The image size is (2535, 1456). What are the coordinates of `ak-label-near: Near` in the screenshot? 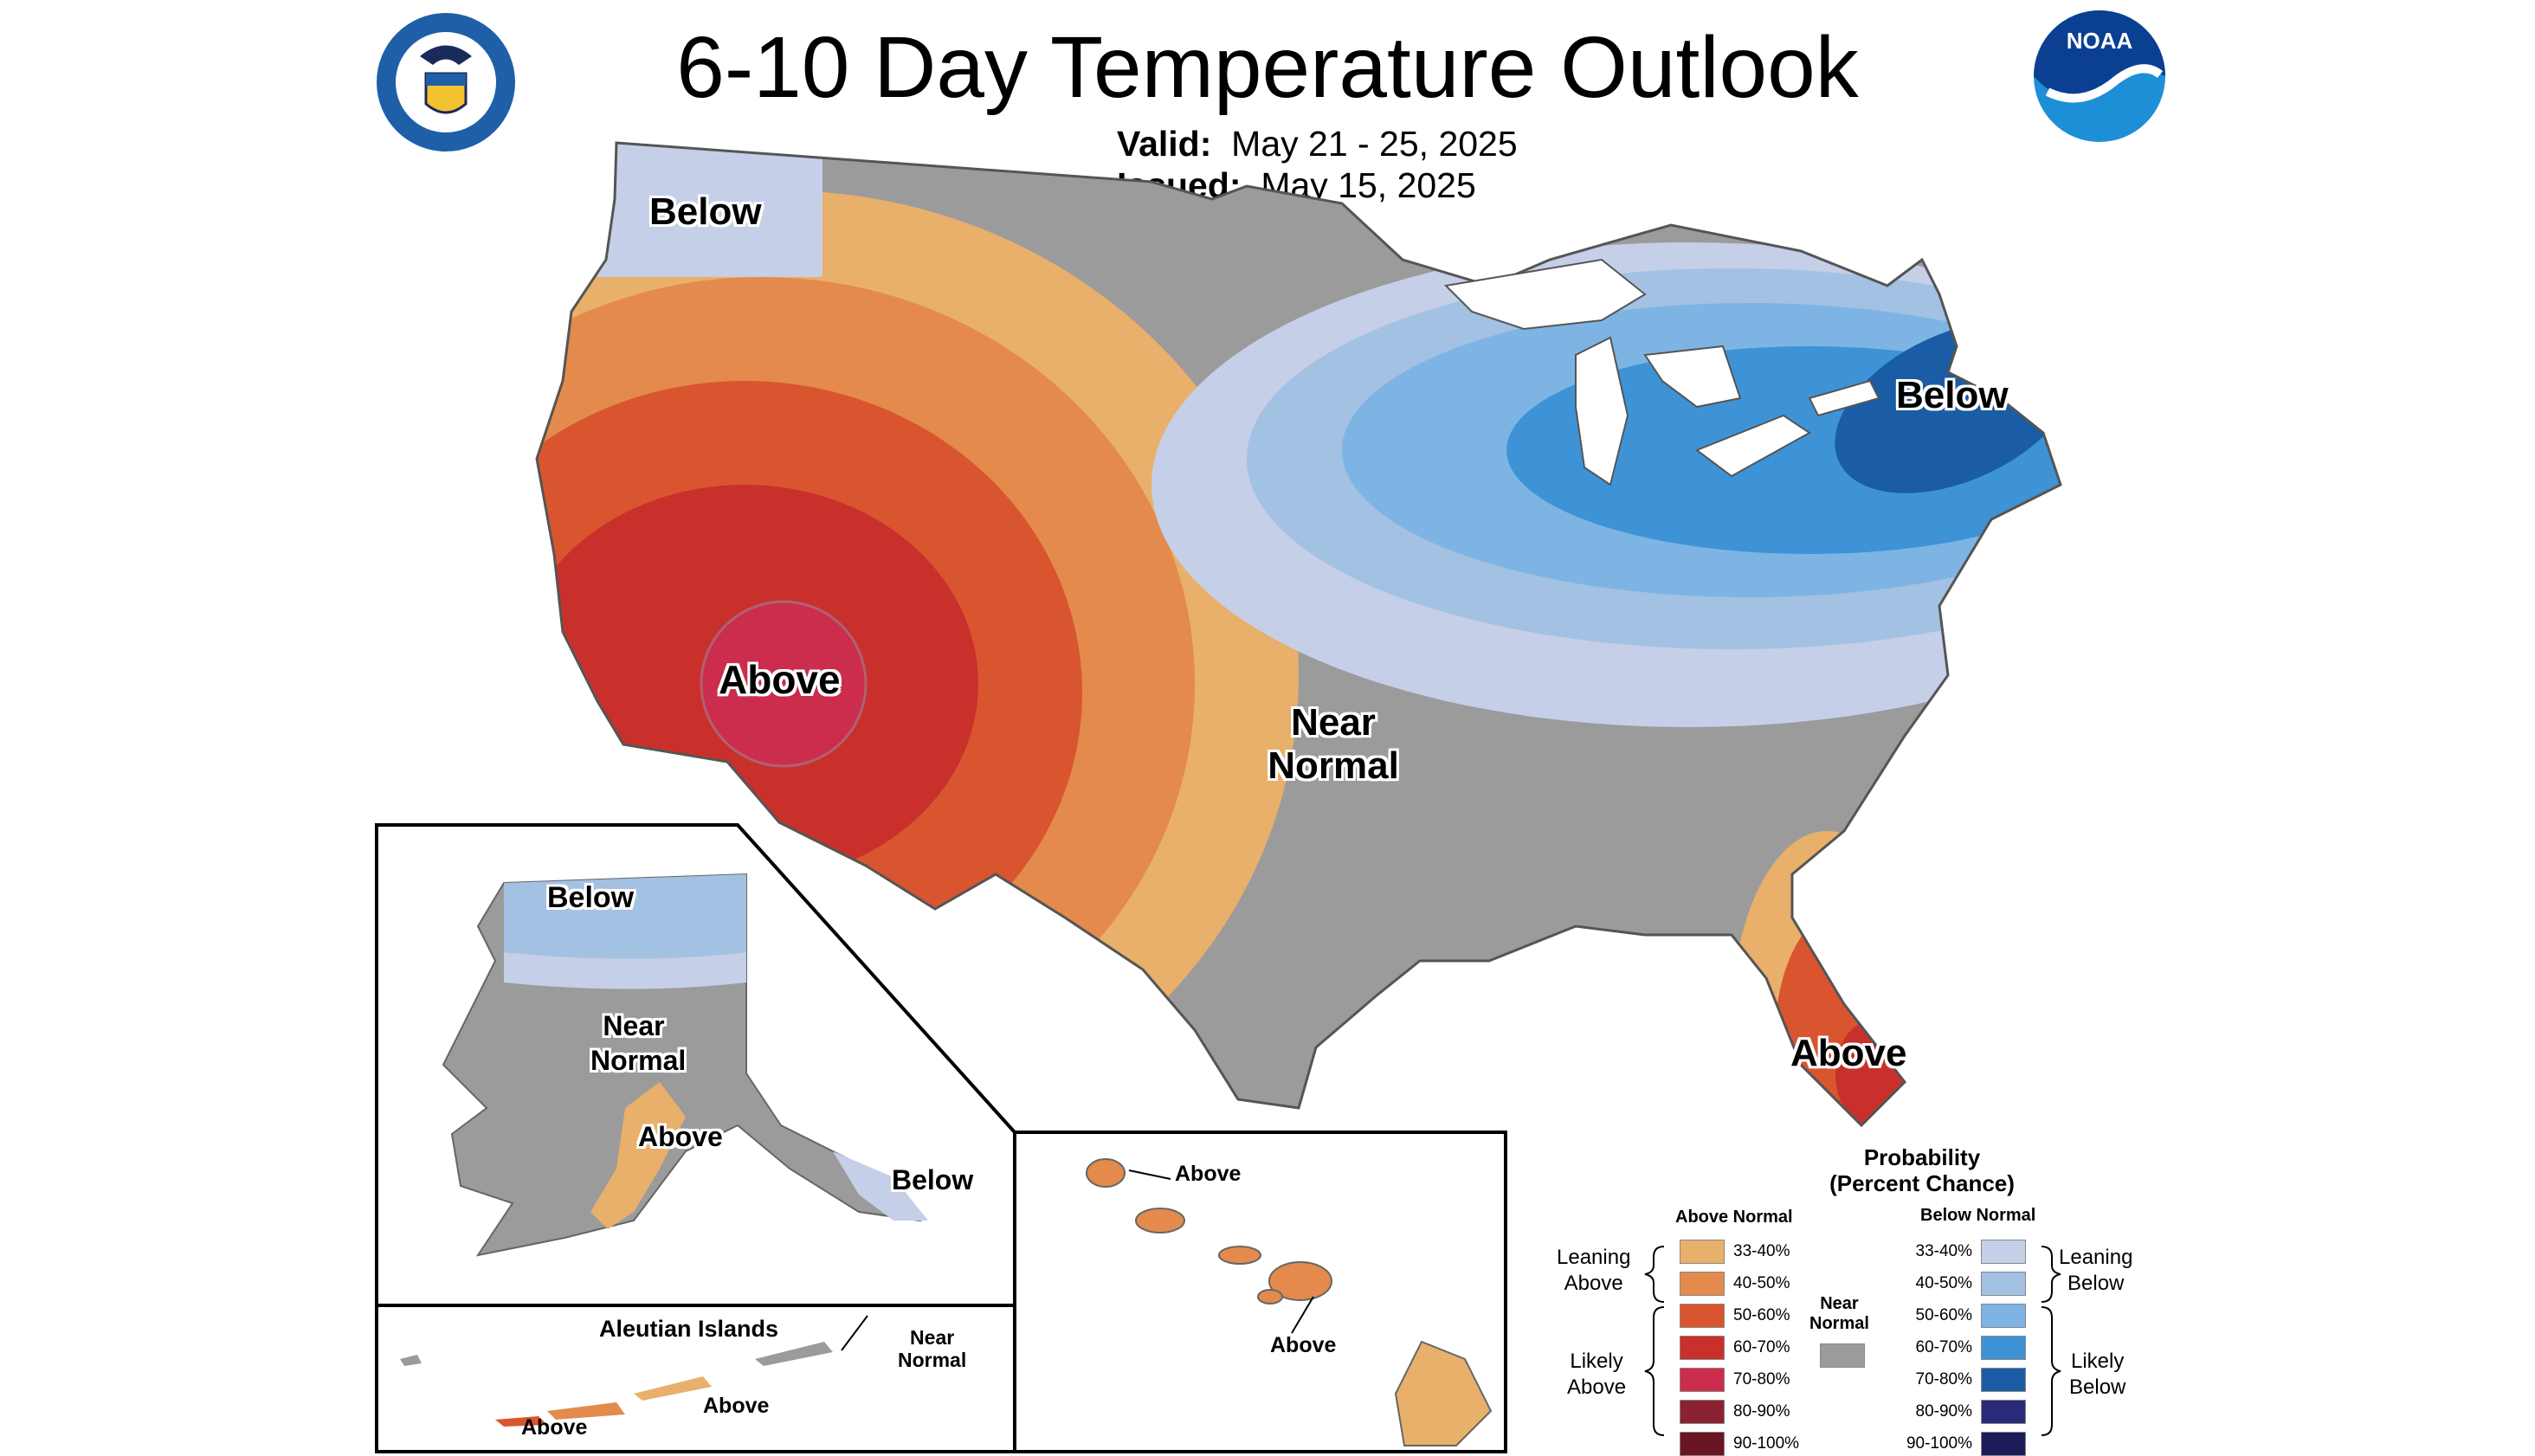 It's located at (634, 1025).